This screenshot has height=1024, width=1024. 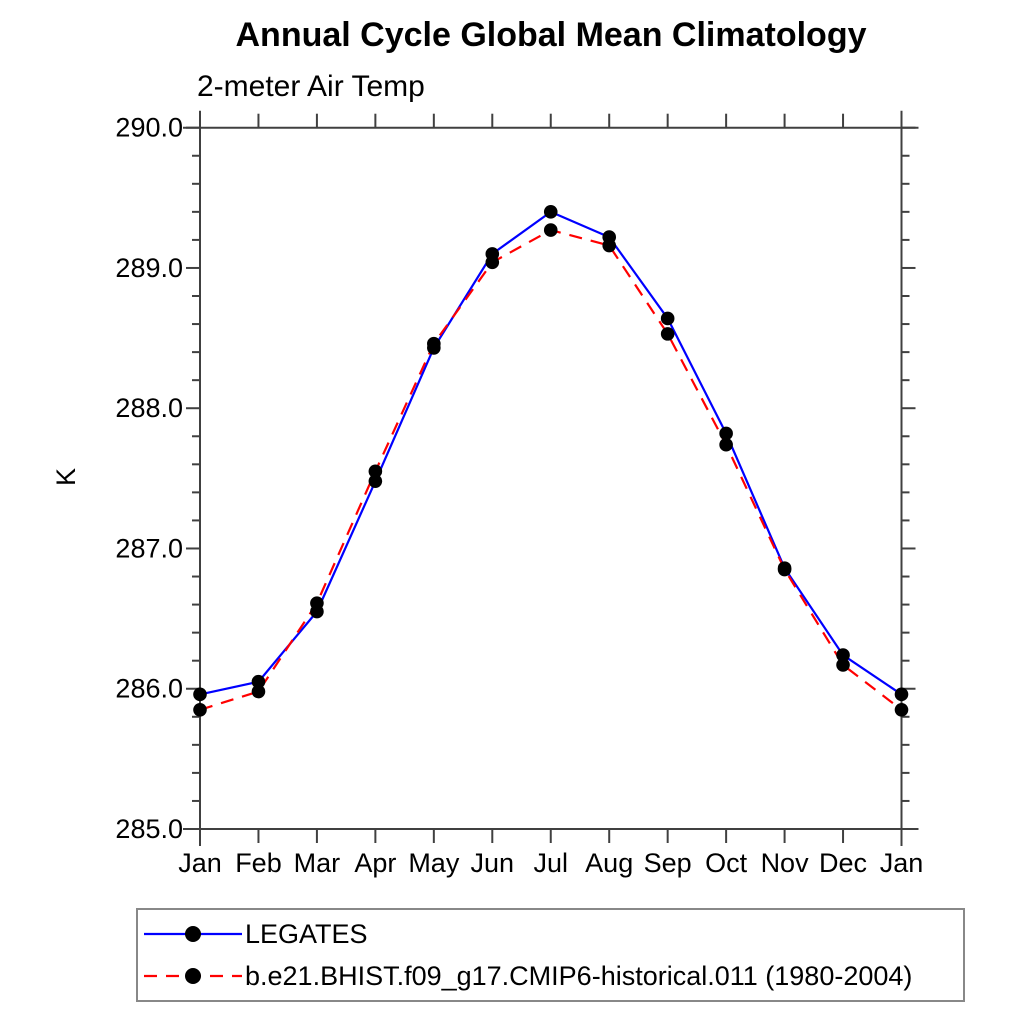 I want to click on data-point-series-2-Oct, so click(x=726, y=444).